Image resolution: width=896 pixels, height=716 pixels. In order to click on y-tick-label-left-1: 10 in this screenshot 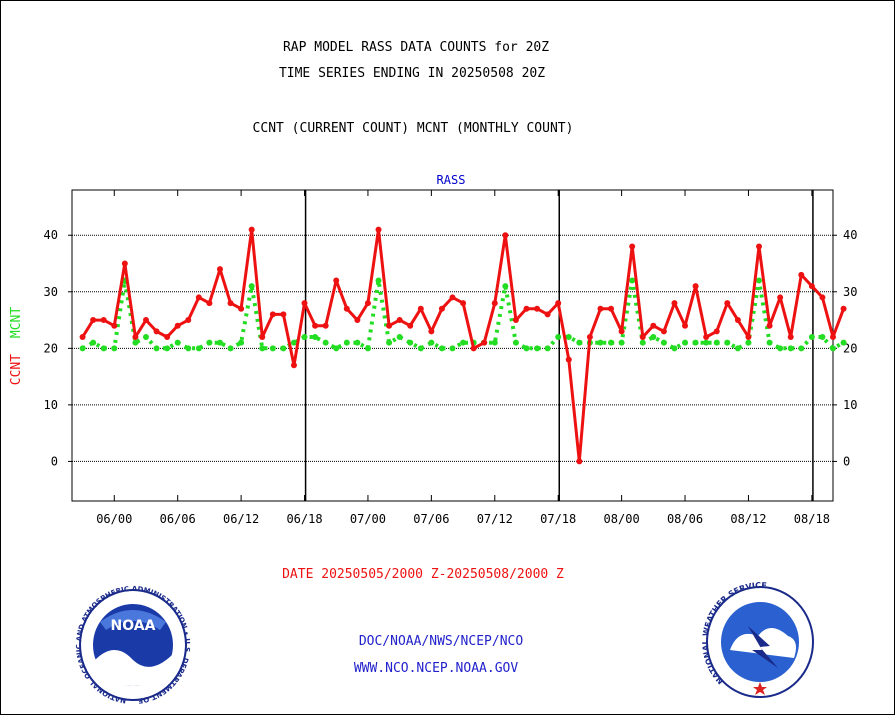, I will do `click(51, 405)`.